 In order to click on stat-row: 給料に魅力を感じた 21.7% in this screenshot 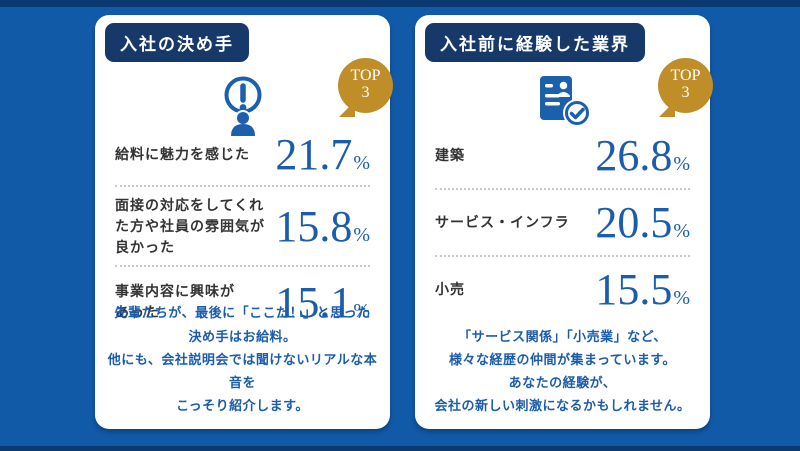, I will do `click(242, 154)`.